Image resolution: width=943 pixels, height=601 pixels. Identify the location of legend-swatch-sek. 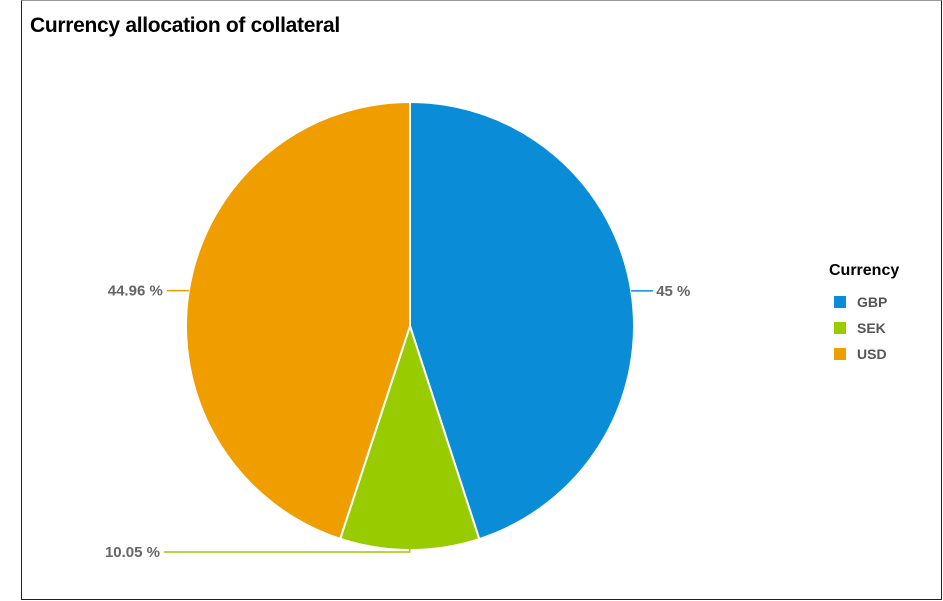
(840, 328).